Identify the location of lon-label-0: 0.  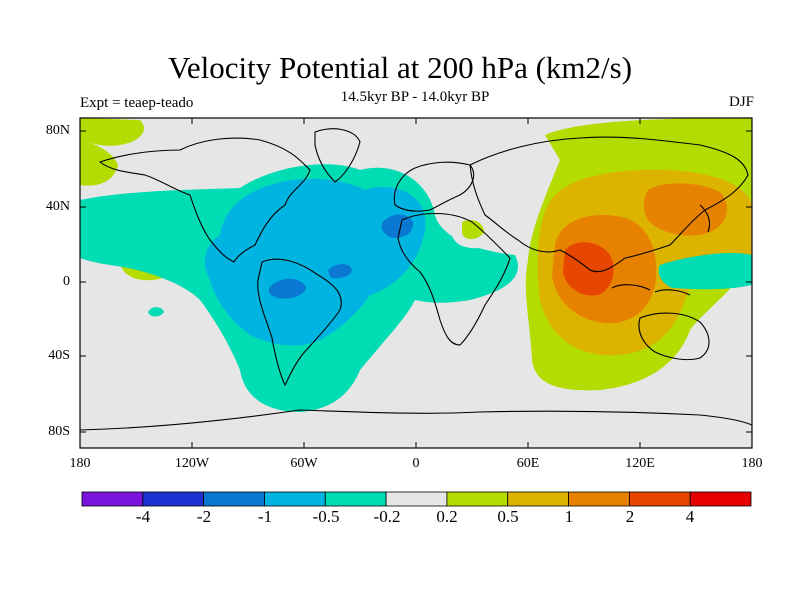
(416, 463).